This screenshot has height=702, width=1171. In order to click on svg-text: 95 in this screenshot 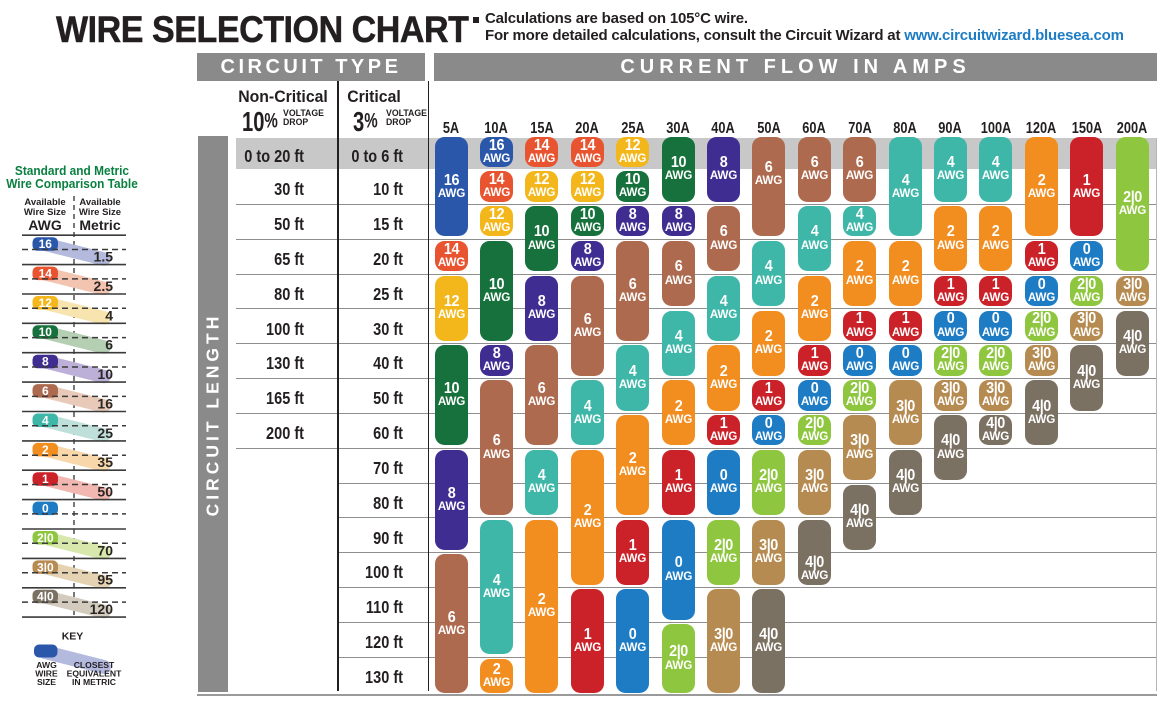, I will do `click(105, 580)`.